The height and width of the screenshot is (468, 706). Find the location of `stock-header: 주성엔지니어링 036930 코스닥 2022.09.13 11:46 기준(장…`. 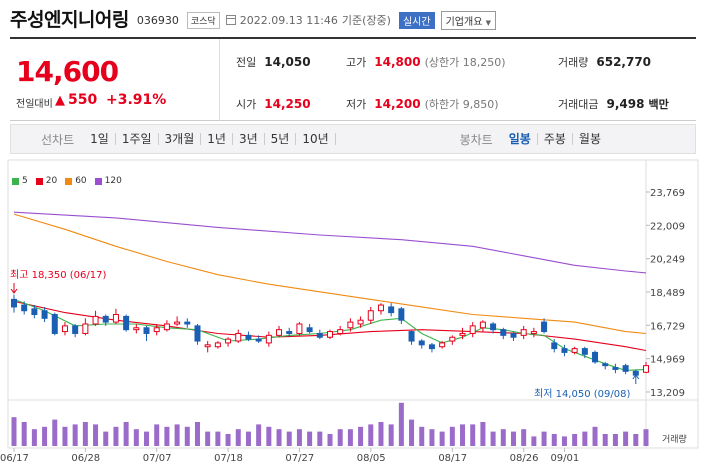

stock-header: 주성엔지니어링 036930 코스닥 2022.09.13 11:46 기준(장… is located at coordinates (353, 18).